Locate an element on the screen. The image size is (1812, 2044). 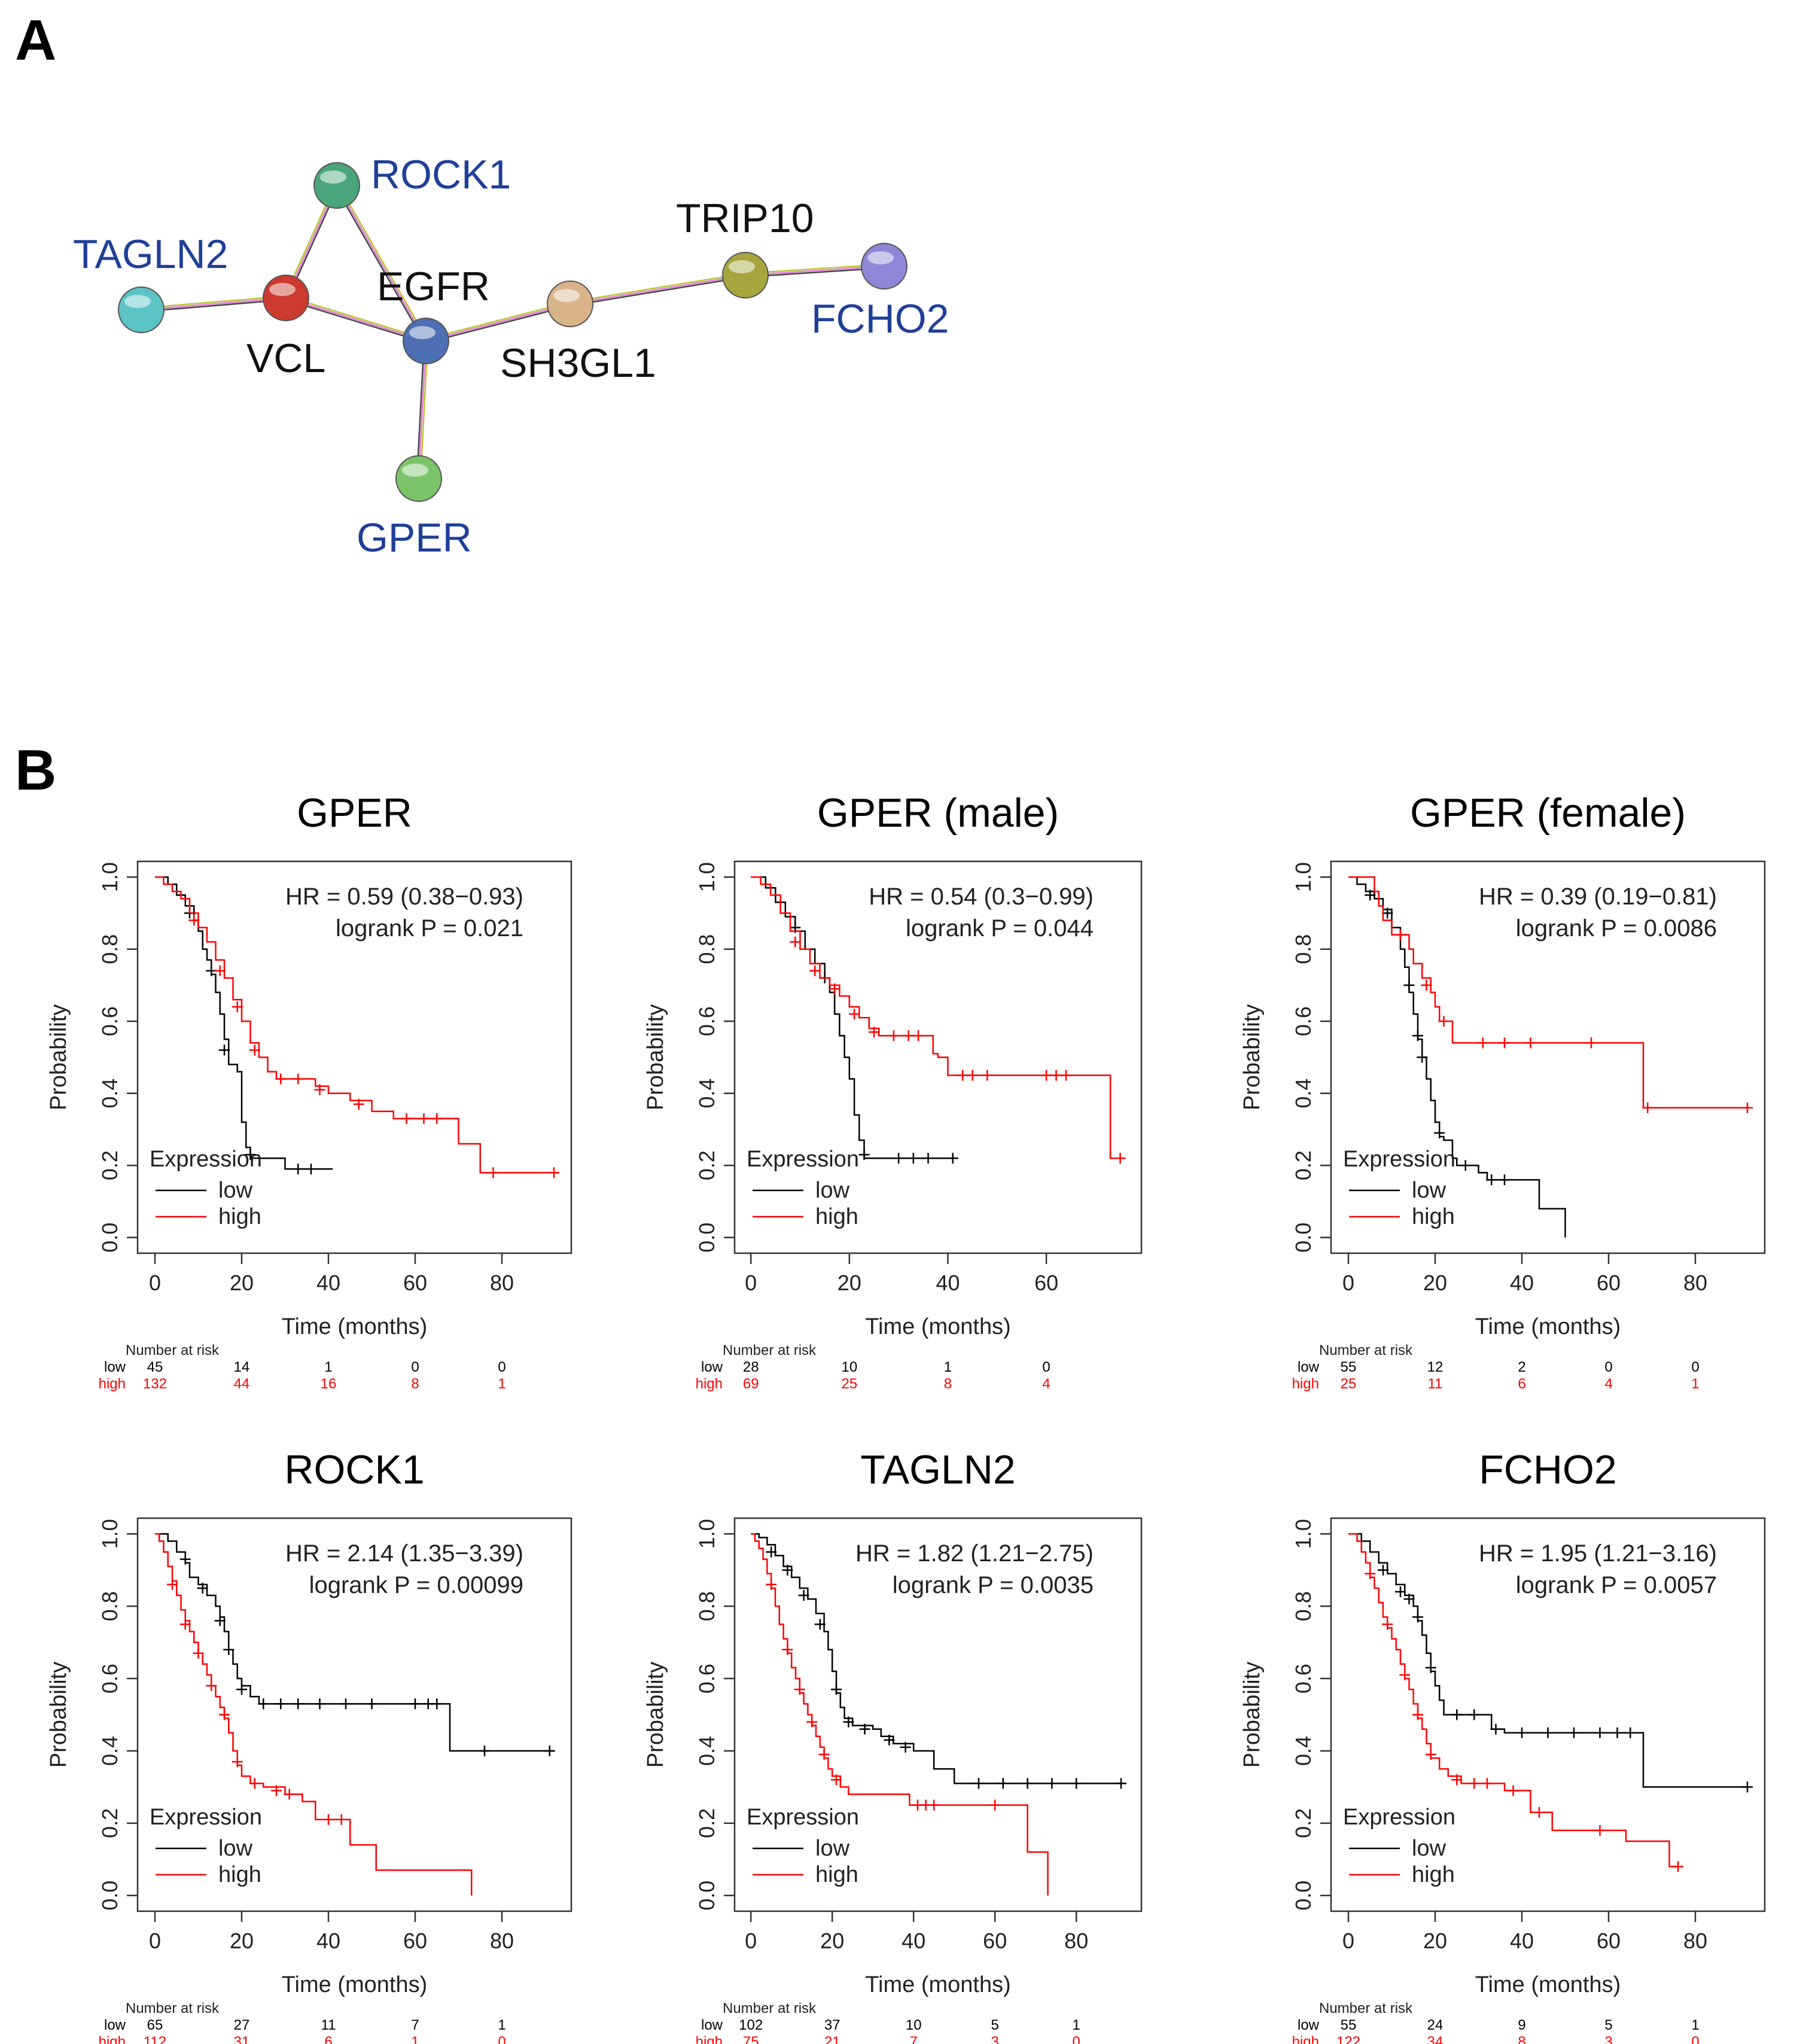
x-tick-label: 20 is located at coordinates (849, 1283).